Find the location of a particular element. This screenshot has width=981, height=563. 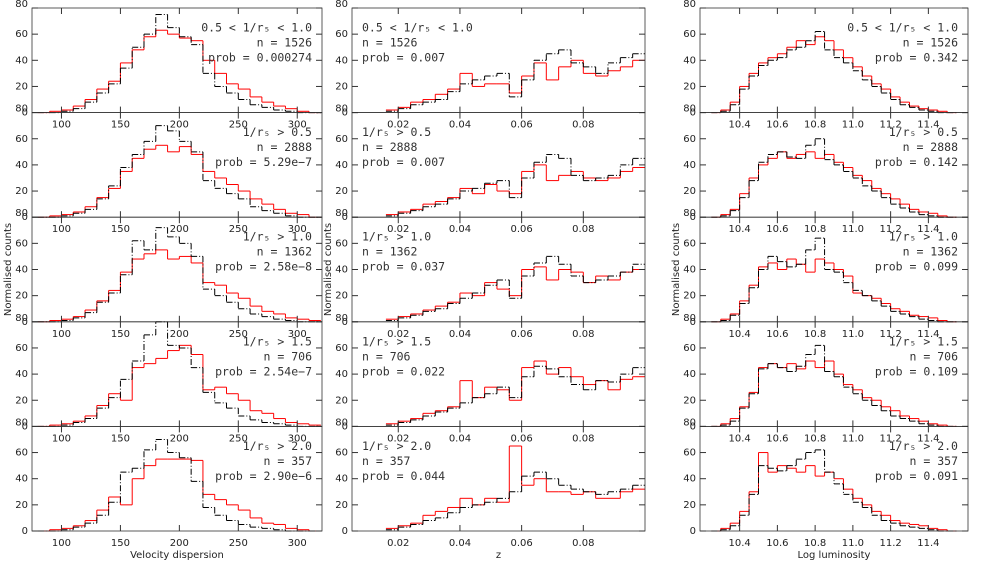

annotation: prob = 0.091 is located at coordinates (916, 476).